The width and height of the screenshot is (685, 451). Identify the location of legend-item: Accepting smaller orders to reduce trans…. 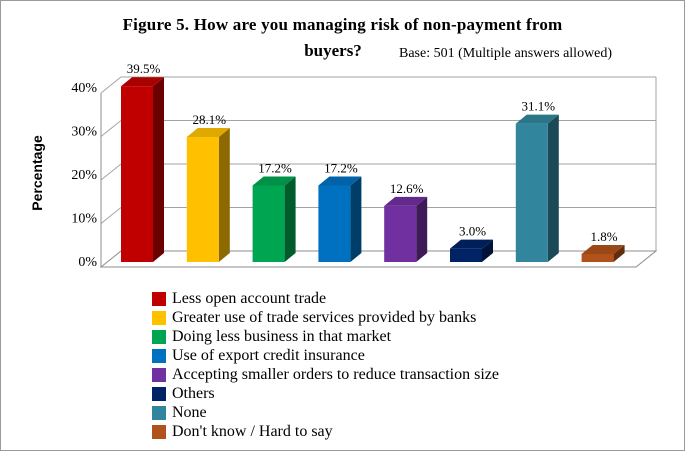
(325, 374).